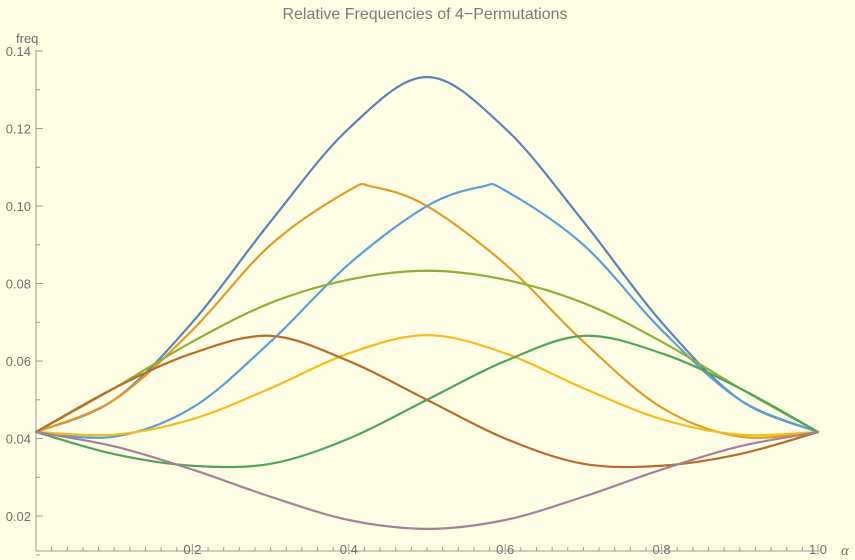 The height and width of the screenshot is (560, 855). What do you see at coordinates (349, 549) in the screenshot?
I see `x-tick-label: 0.4` at bounding box center [349, 549].